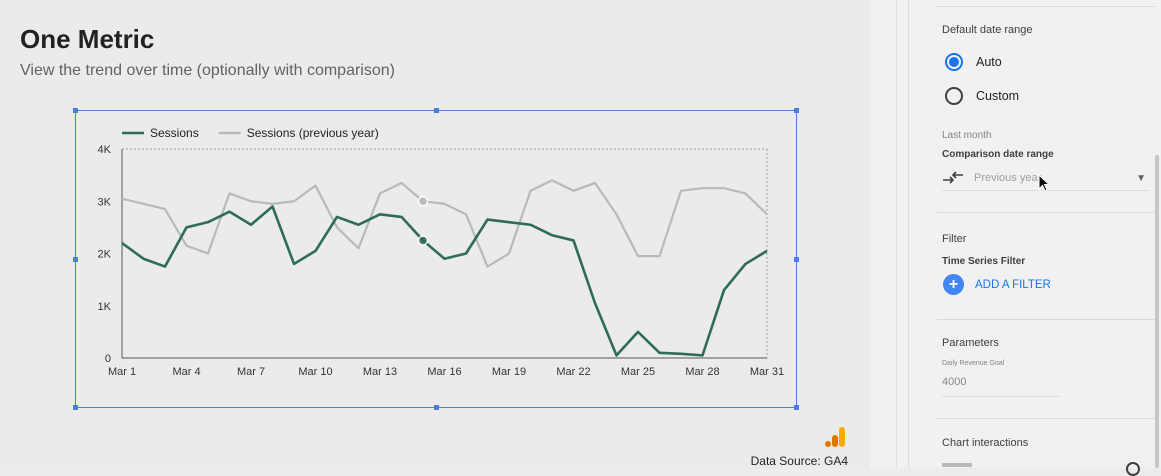  Describe the element at coordinates (967, 135) in the screenshot. I see `last-month-text: Last month` at that location.